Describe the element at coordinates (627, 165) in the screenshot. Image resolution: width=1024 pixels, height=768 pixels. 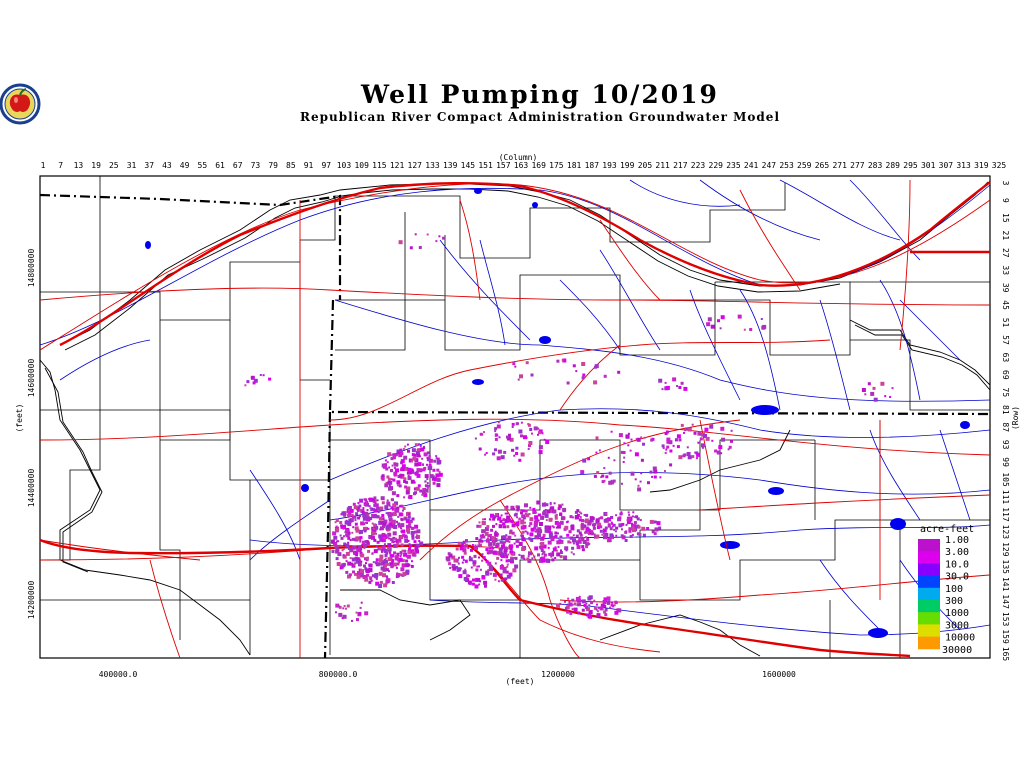
I see `column-tick-label: 199` at that location.